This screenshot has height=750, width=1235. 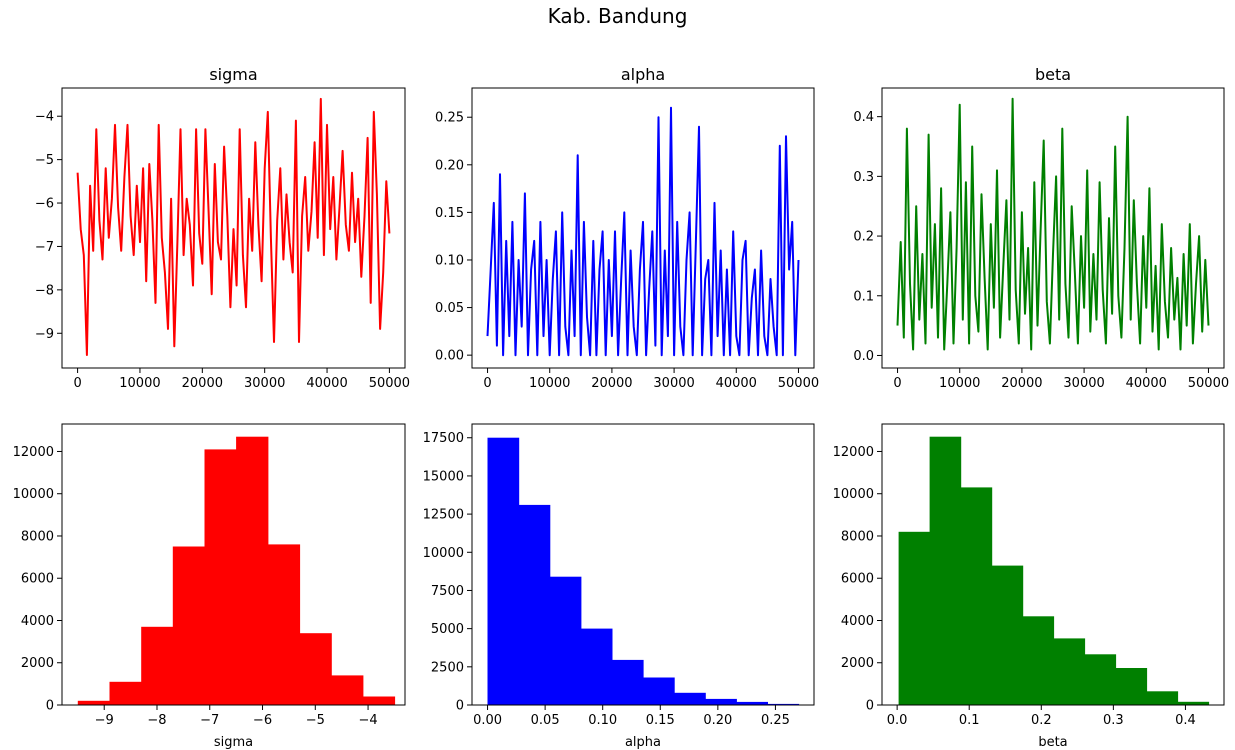 What do you see at coordinates (77, 383) in the screenshot?
I see `panel-1-x-tick-label: 0` at bounding box center [77, 383].